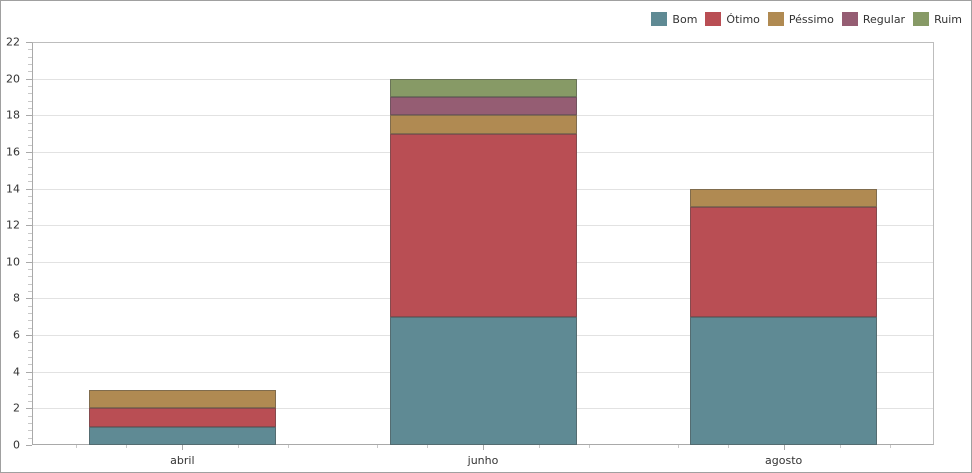 The image size is (972, 473). Describe the element at coordinates (775, 19) in the screenshot. I see `legend-swatch-pessimo` at that location.